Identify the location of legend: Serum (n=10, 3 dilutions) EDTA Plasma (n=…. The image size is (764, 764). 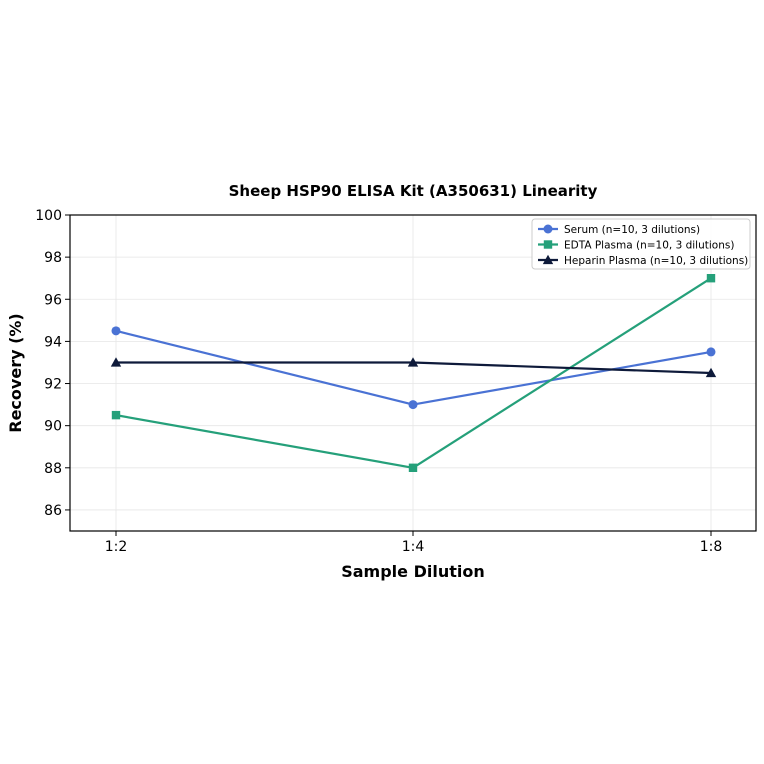
(641, 244).